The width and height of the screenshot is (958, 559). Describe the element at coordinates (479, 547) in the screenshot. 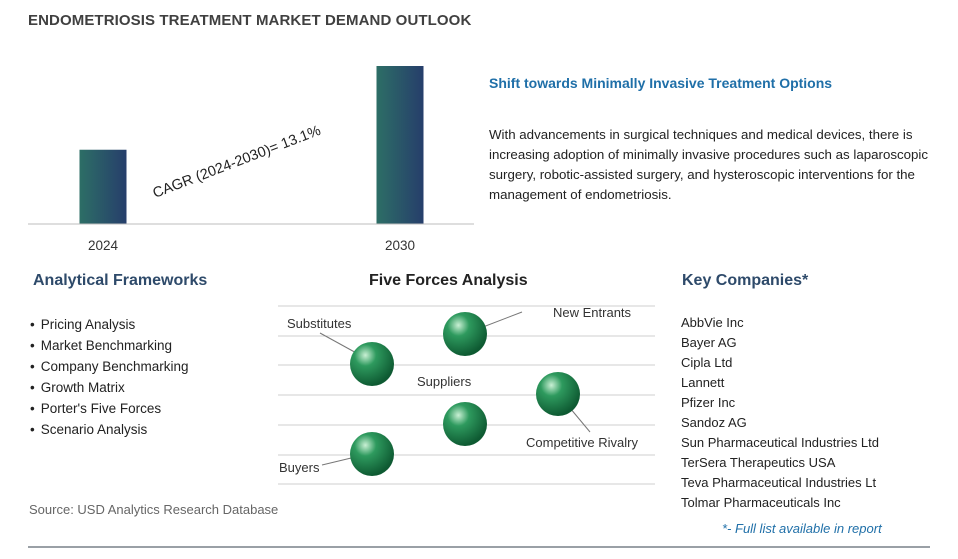

I see `bottom-divider` at that location.